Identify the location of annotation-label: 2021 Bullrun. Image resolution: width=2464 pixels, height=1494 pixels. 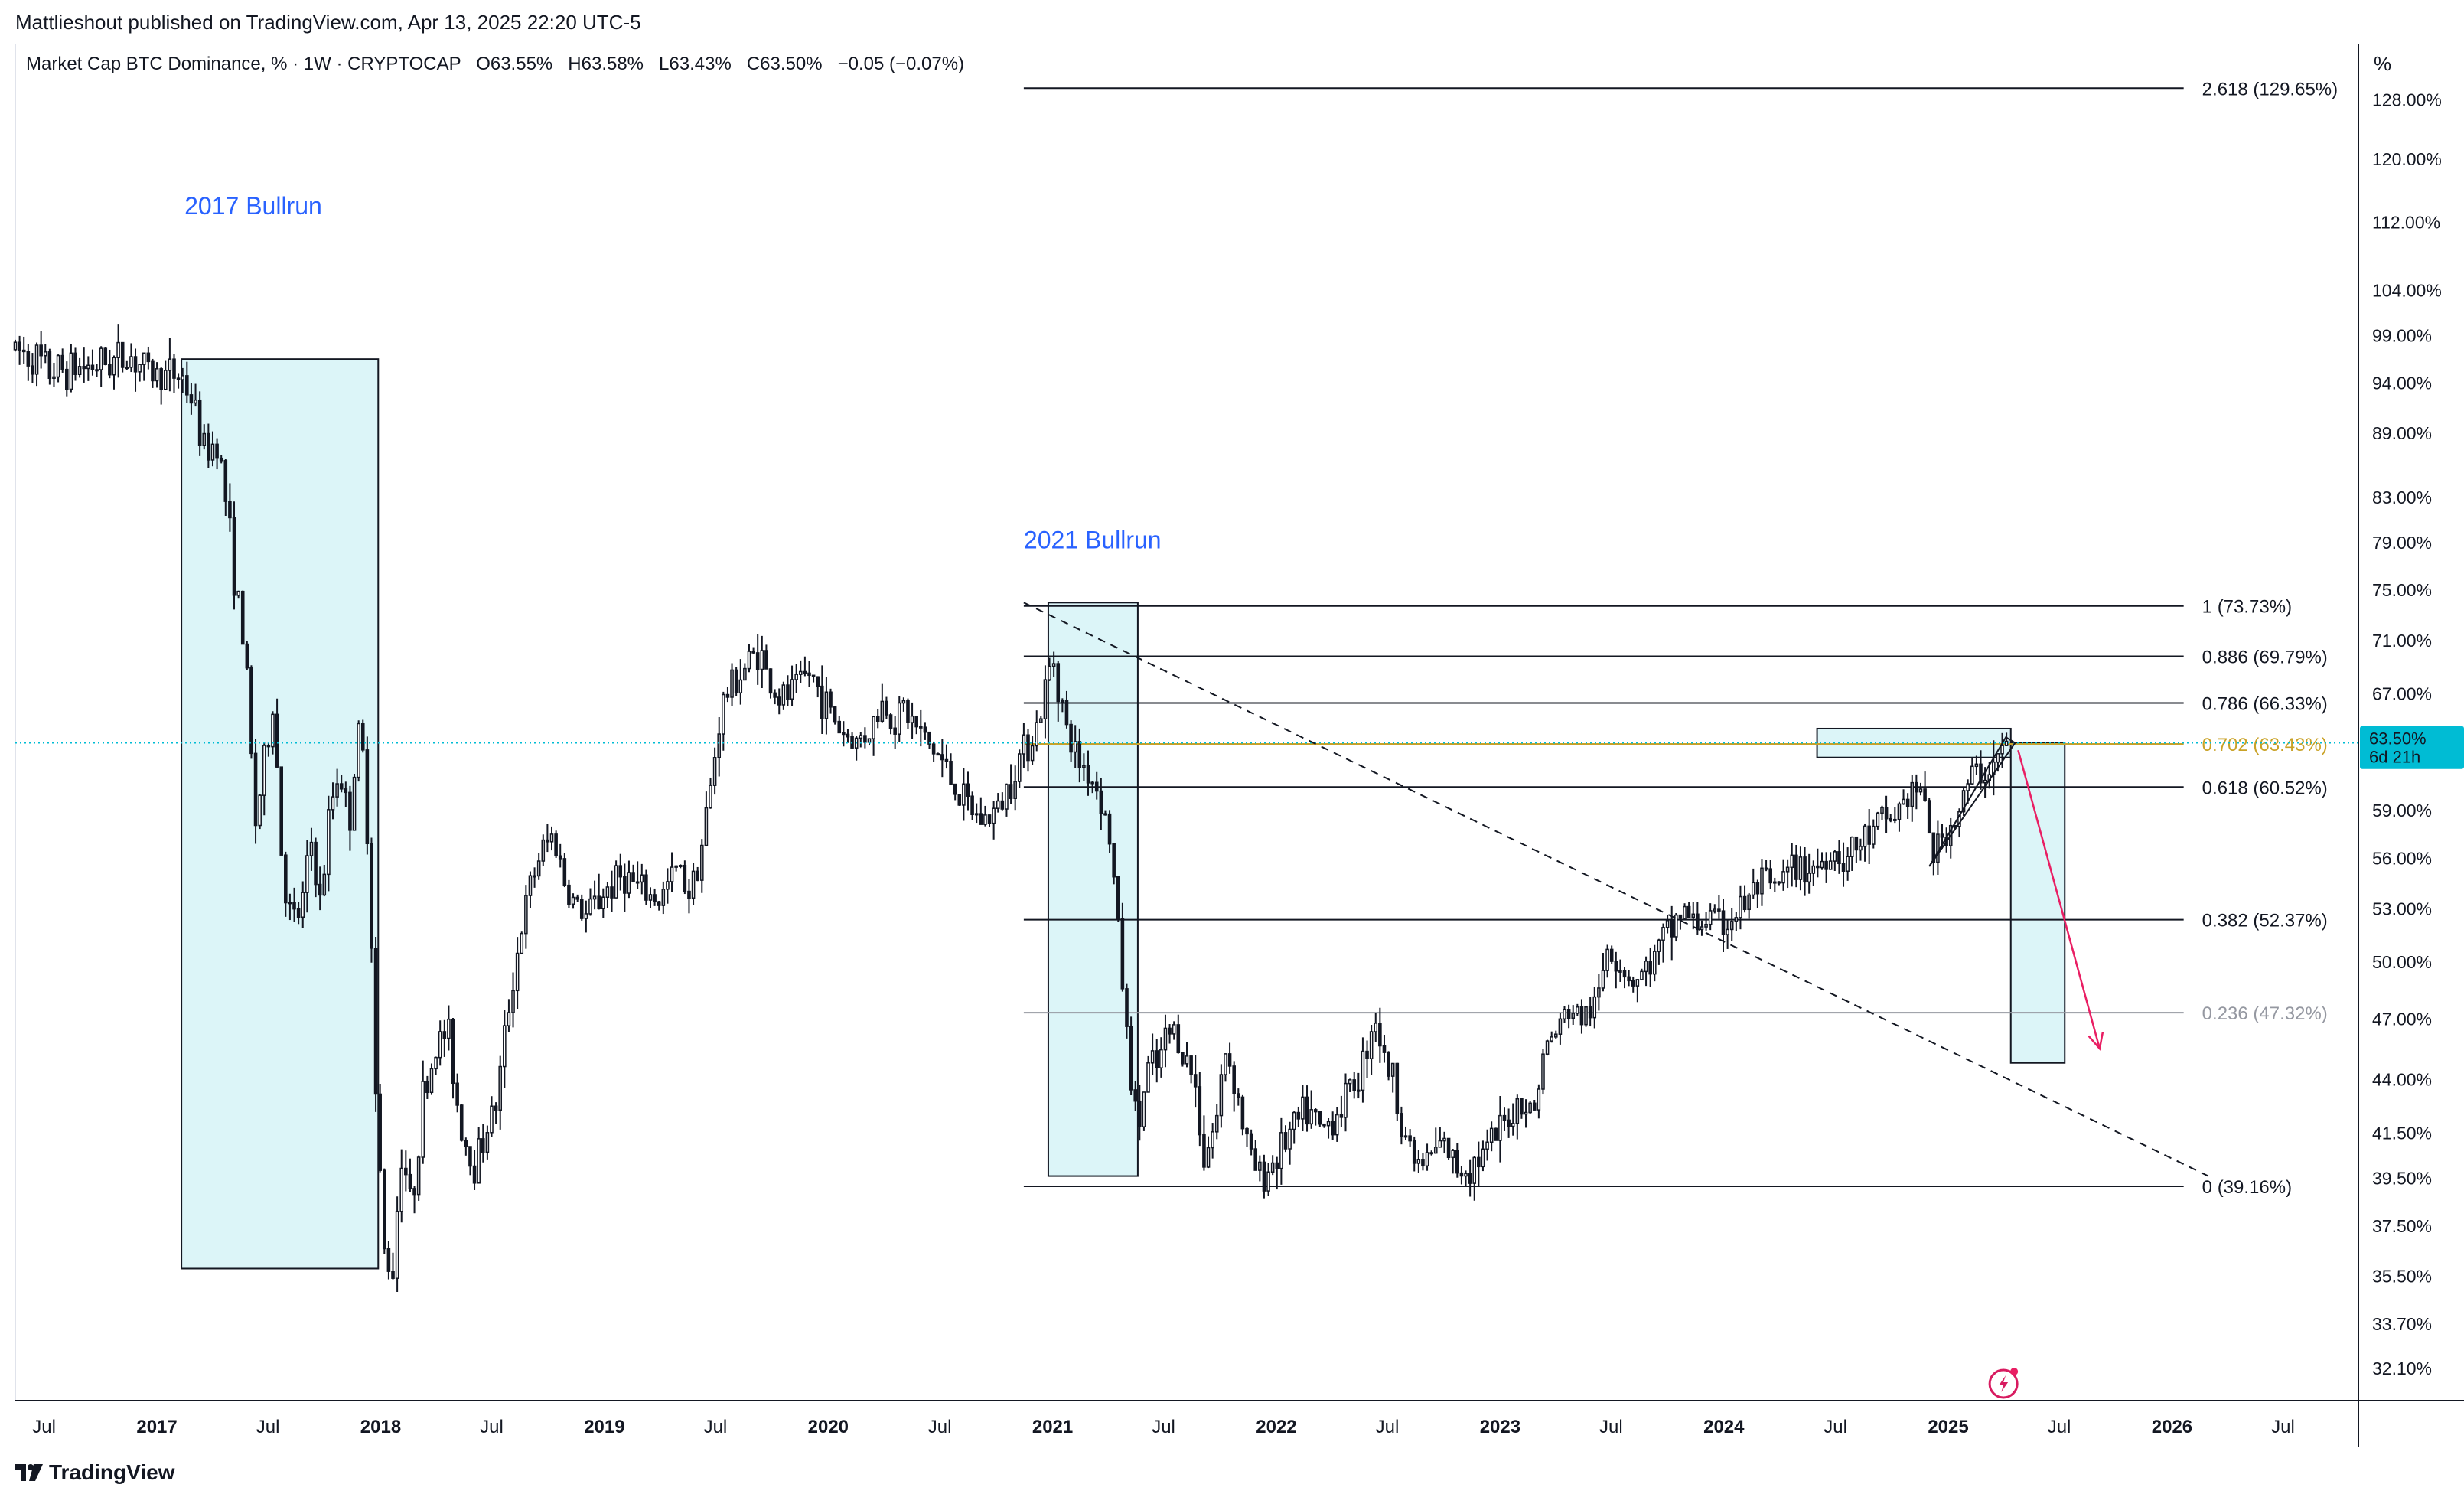
(1093, 540).